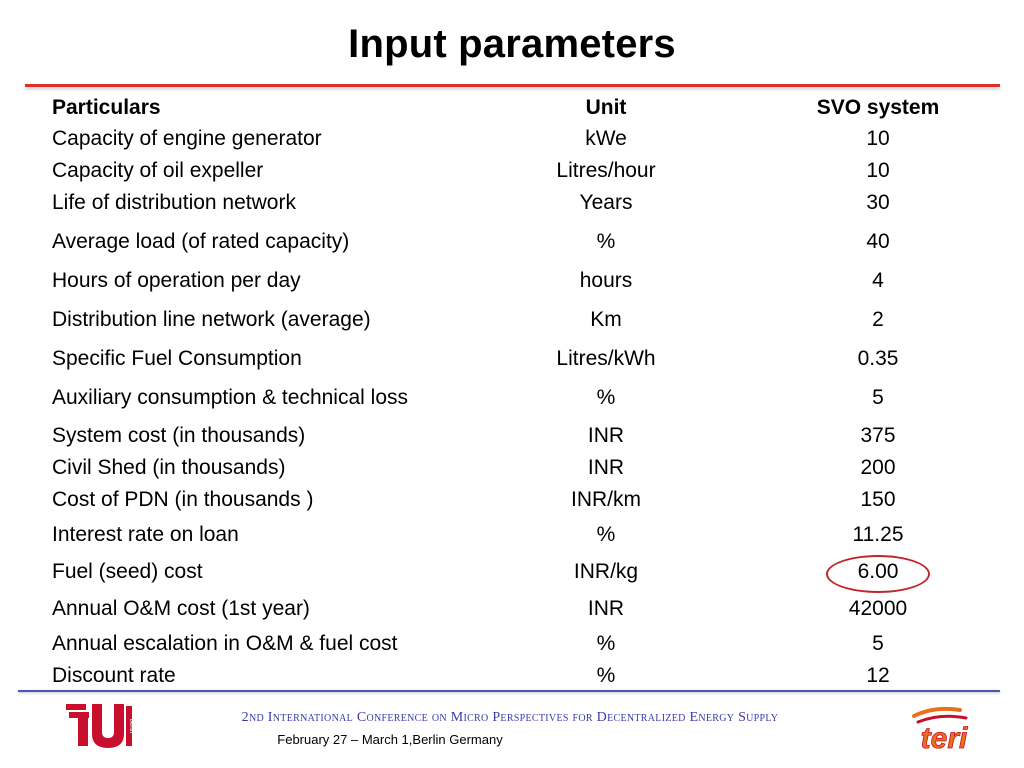 This screenshot has height=768, width=1024. Describe the element at coordinates (201, 241) in the screenshot. I see `row-particular: Average load (of rated capacity)` at that location.